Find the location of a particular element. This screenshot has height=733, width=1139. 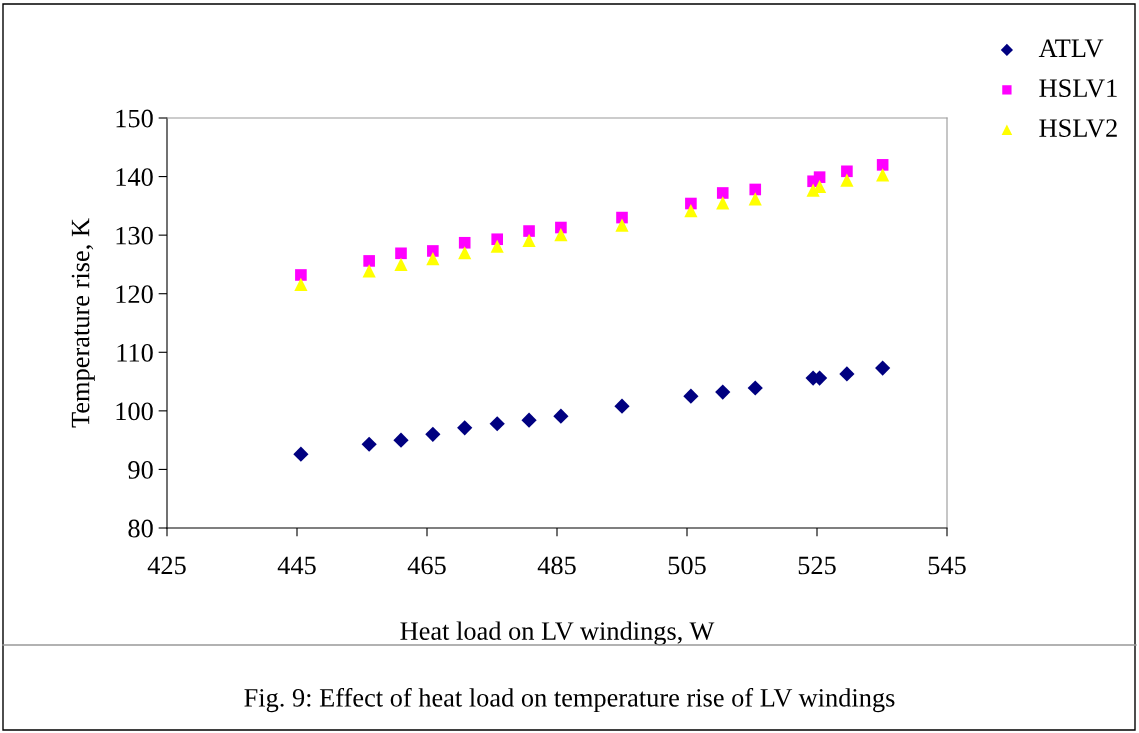

legend-label: ATLV is located at coordinates (1071, 48).